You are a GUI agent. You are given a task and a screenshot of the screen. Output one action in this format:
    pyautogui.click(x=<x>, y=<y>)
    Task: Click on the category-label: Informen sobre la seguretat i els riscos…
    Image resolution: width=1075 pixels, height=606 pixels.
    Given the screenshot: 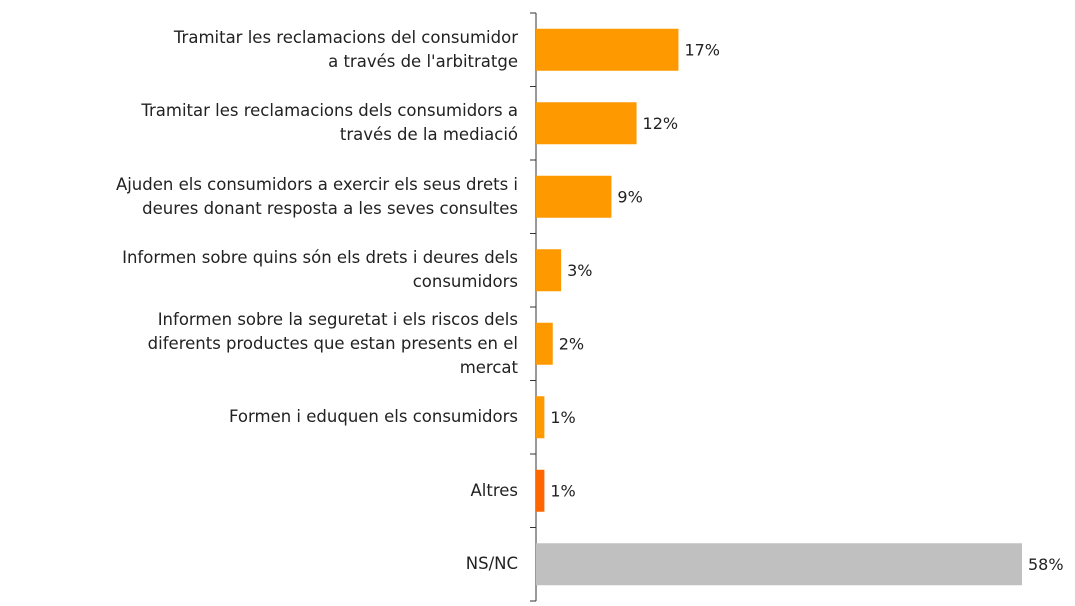 What is the action you would take?
    pyautogui.click(x=332, y=343)
    